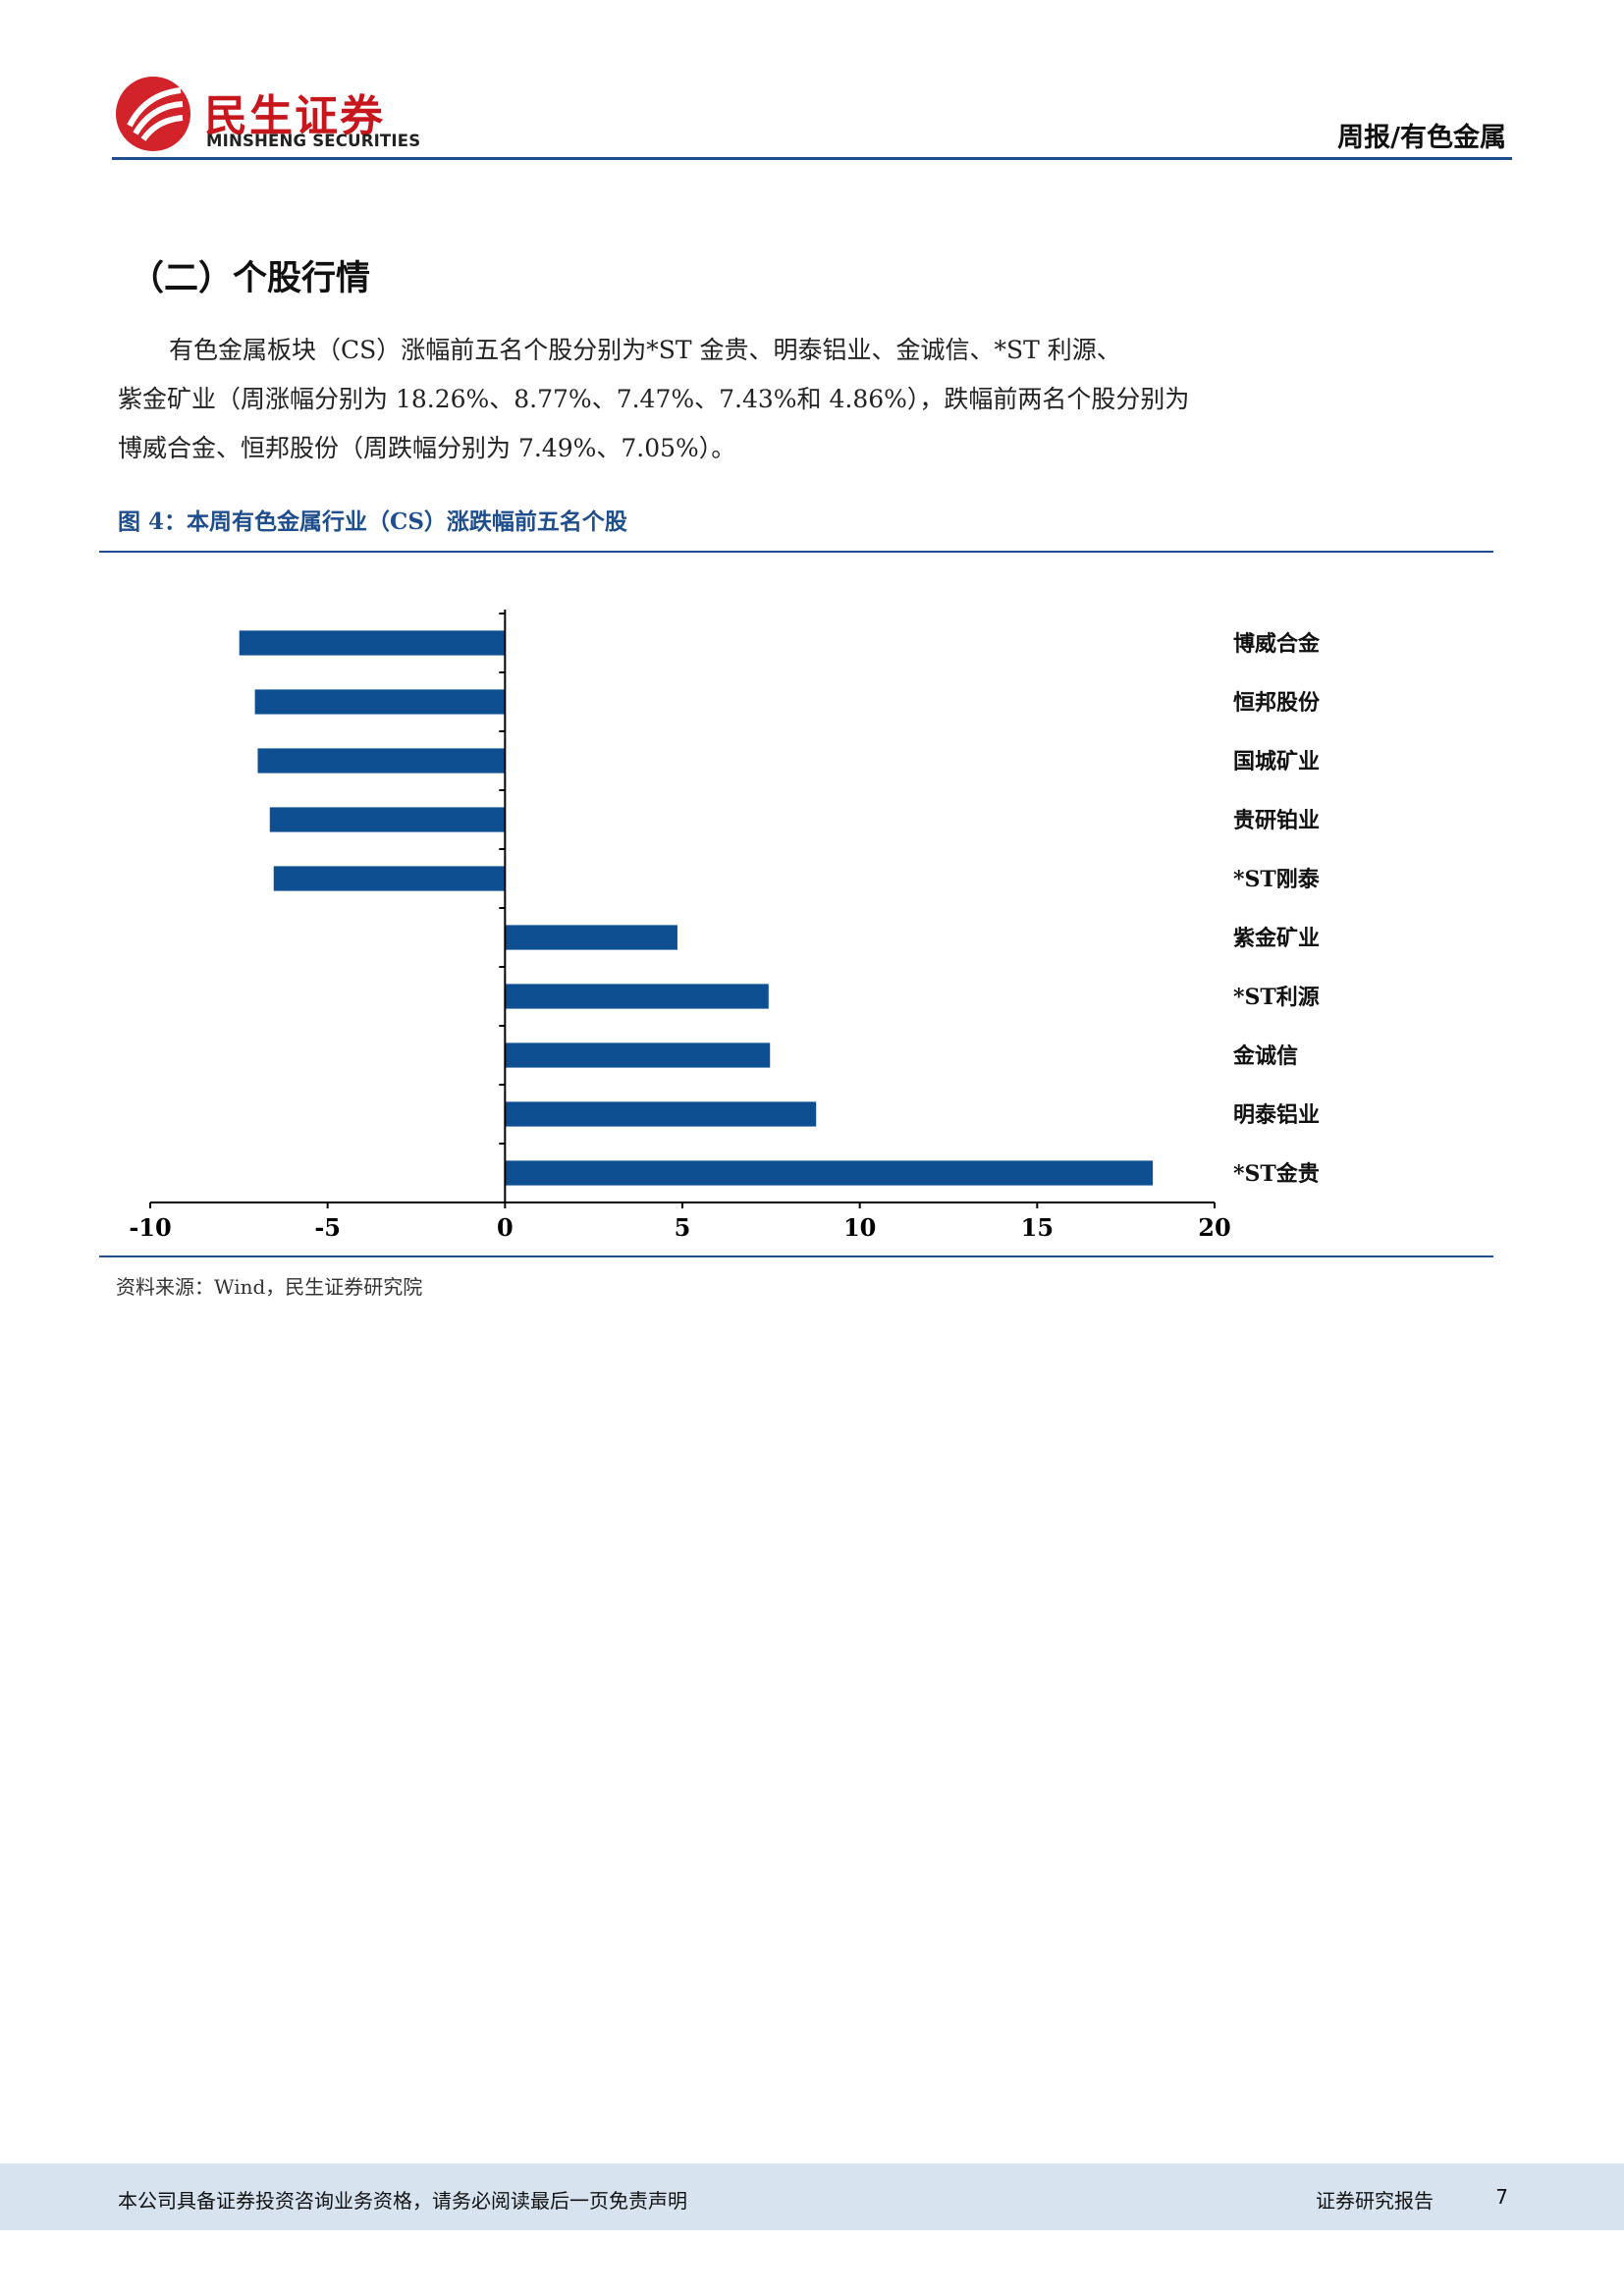 Image resolution: width=1624 pixels, height=2296 pixels. Describe the element at coordinates (153, 114) in the screenshot. I see `logo-emblem` at that location.